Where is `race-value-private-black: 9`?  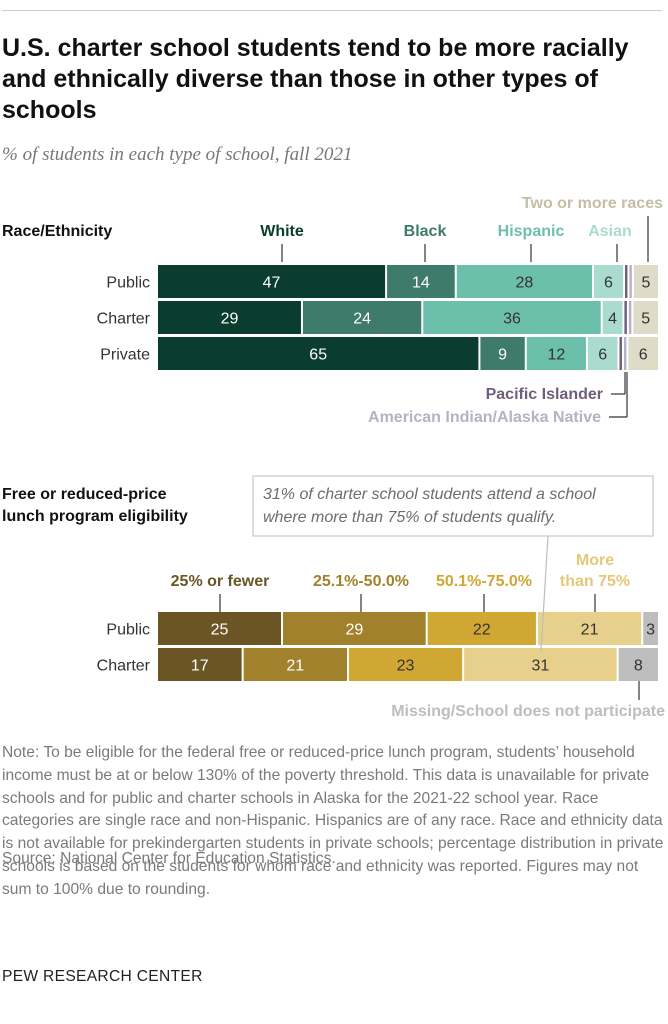 race-value-private-black: 9 is located at coordinates (502, 355).